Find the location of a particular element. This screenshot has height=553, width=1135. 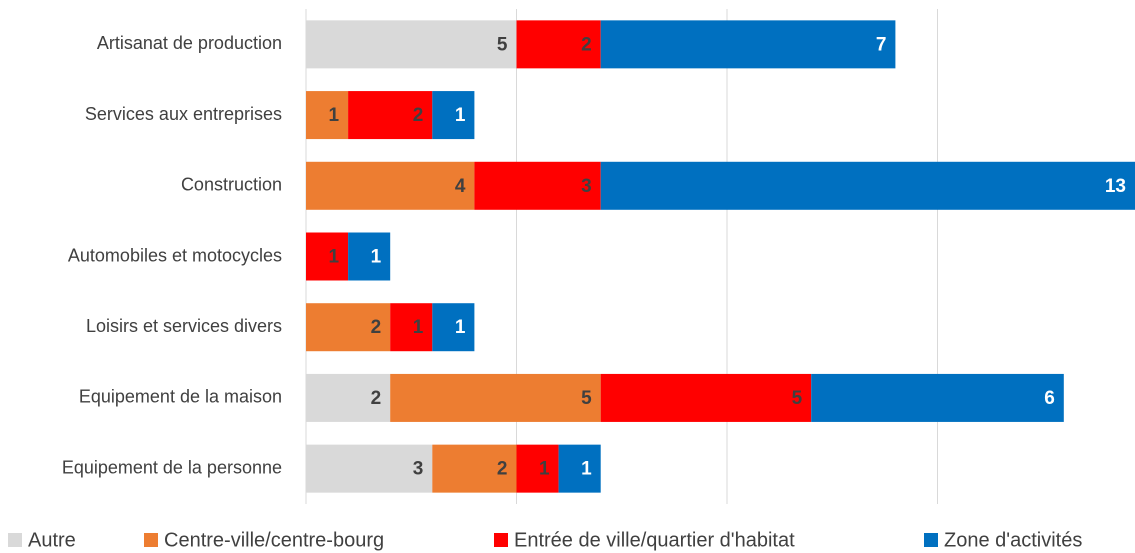

y-tick-label: Artisanat de production is located at coordinates (189, 43).